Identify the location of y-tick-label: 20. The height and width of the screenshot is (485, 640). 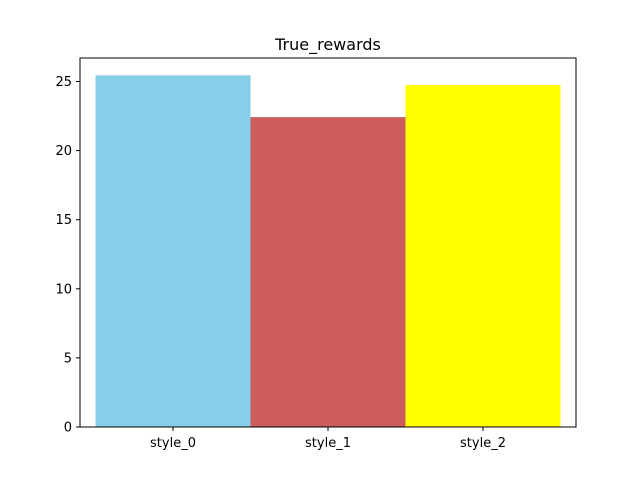
(63, 151).